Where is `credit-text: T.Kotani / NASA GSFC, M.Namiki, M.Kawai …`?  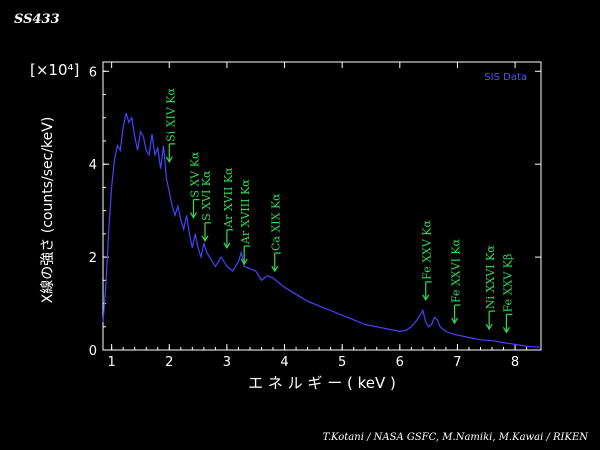
credit-text: T.Kotani / NASA GSFC, M.Namiki, M.Kawai … is located at coordinates (456, 437).